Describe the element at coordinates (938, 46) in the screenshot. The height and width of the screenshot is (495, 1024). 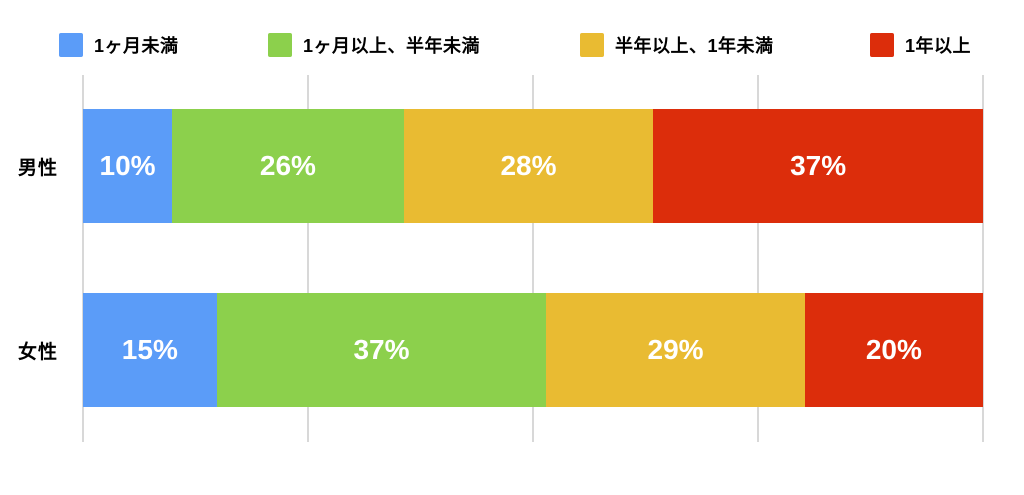
I see `legend-label: 1年以上` at that location.